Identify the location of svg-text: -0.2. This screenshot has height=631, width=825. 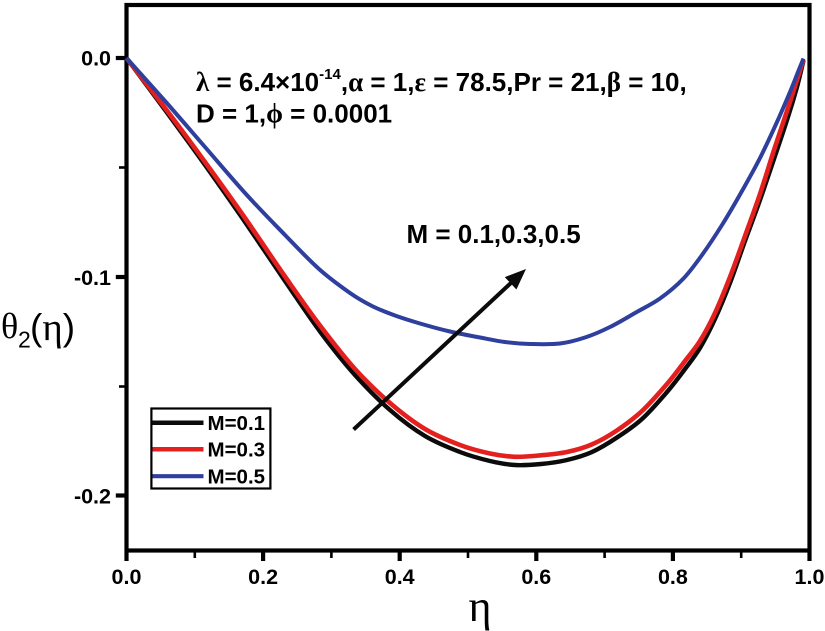
(92, 497).